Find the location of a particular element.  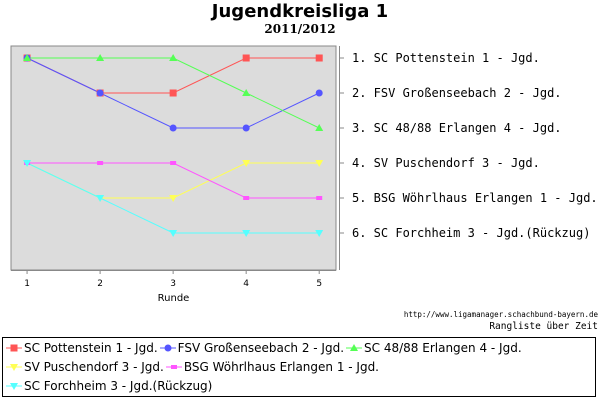

x-axis-label: Runde is located at coordinates (174, 298).